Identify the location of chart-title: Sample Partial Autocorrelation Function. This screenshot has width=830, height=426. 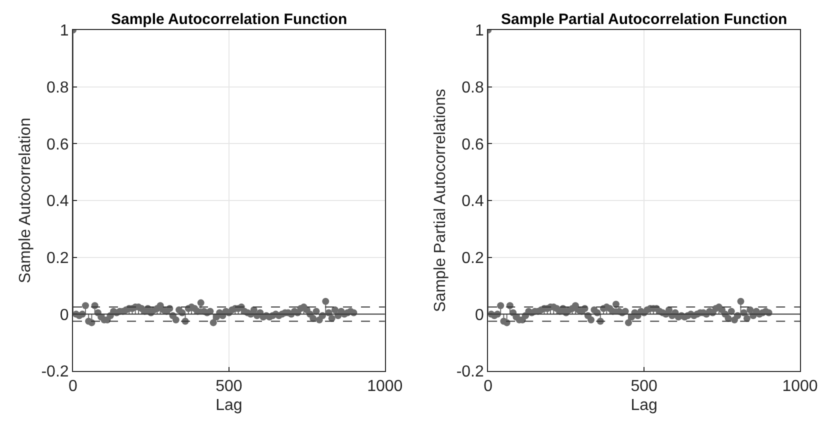
(644, 19).